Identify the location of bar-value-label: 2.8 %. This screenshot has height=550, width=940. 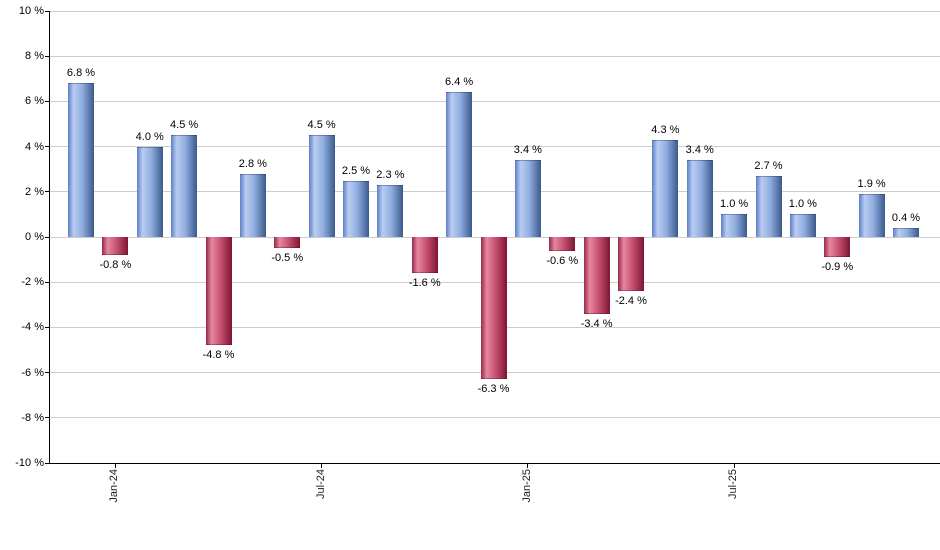
(252, 163).